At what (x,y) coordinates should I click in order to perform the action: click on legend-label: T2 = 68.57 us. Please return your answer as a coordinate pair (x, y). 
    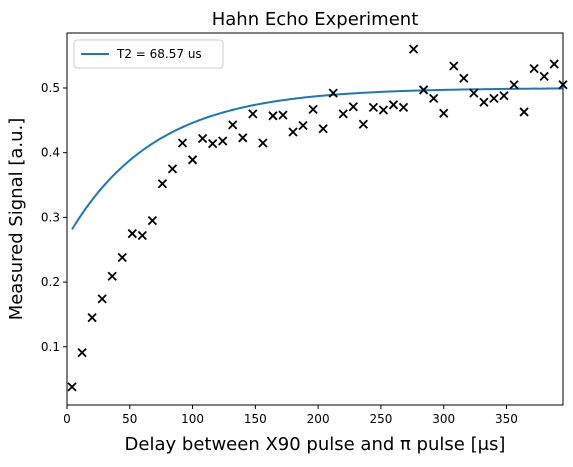
    Looking at the image, I should click on (159, 54).